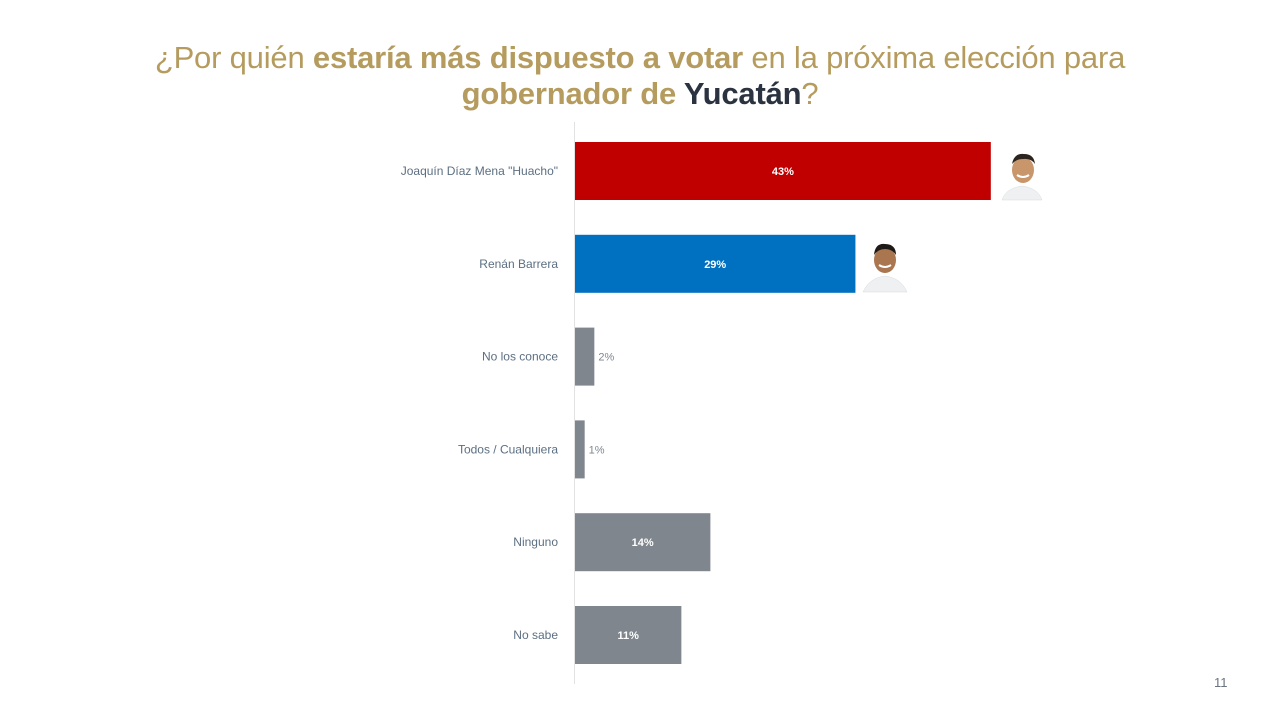 Image resolution: width=1280 pixels, height=720 pixels. Describe the element at coordinates (597, 450) in the screenshot. I see `data-label: 1%` at that location.